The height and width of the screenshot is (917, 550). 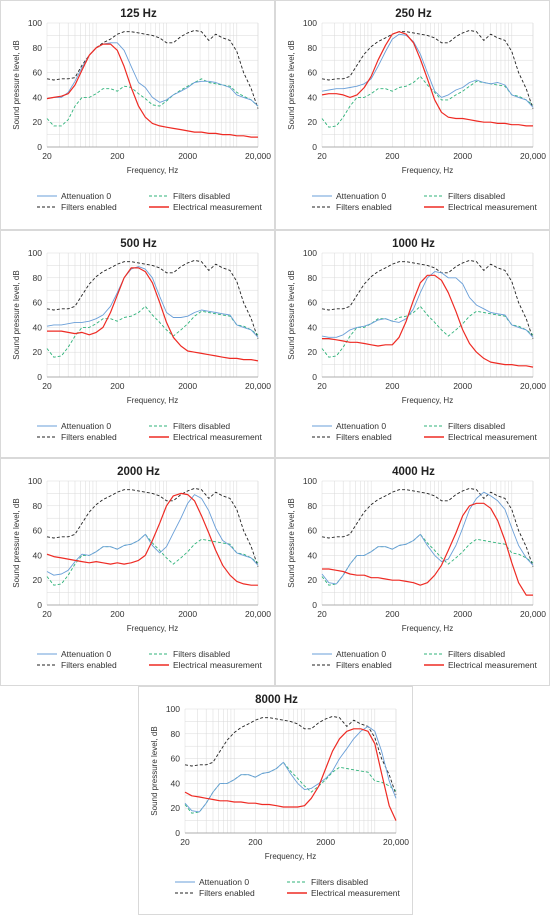 I want to click on chart-title: 125 Hz, so click(x=138, y=14).